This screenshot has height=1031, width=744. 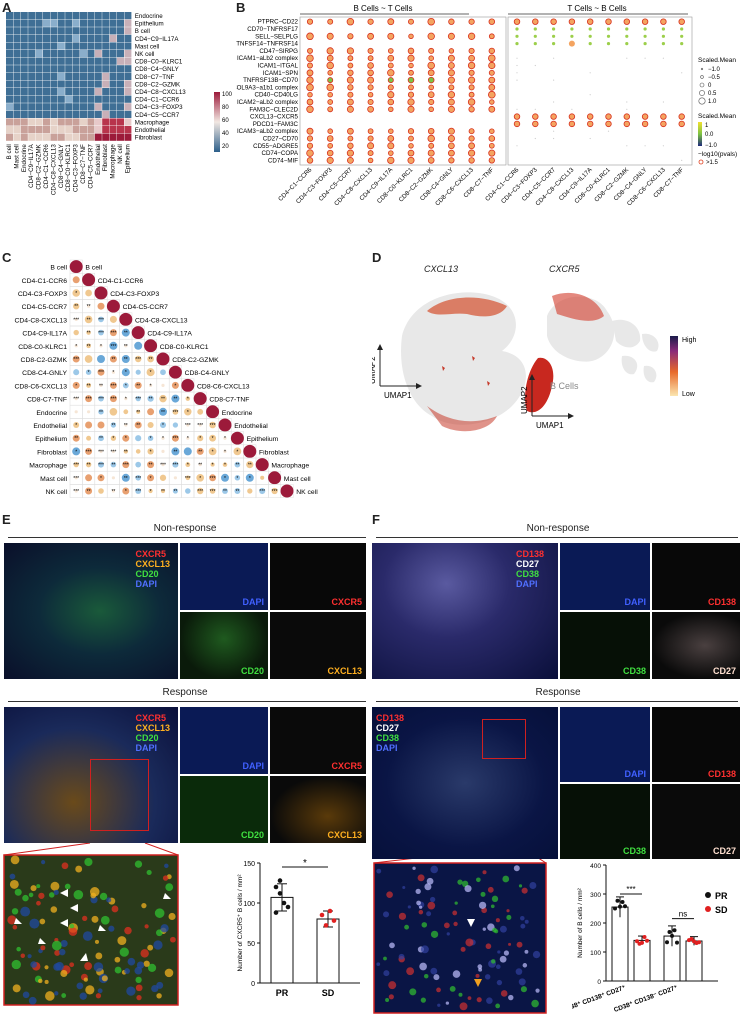 I want to click on f-r-dapi: DAPI, so click(x=605, y=744).